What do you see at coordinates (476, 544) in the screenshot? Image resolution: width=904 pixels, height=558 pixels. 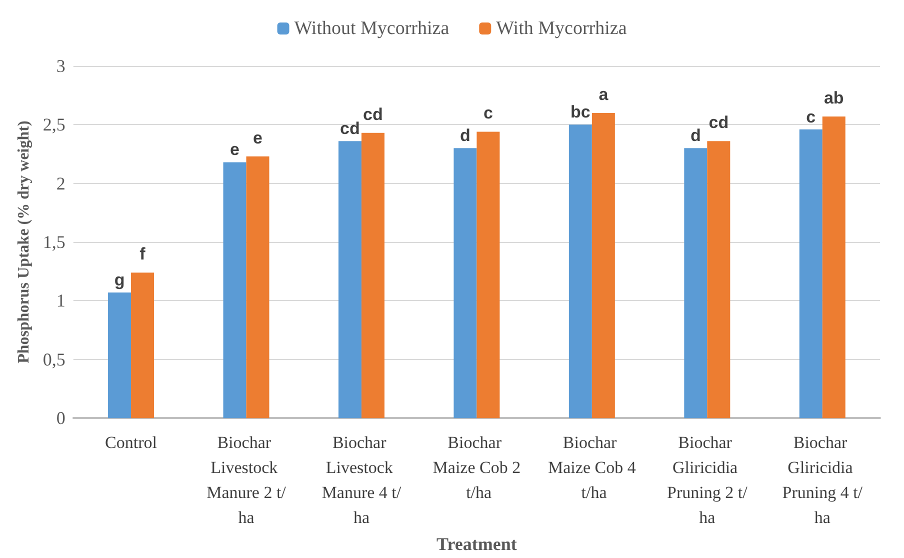 I see `x-axis-title: Treatment` at bounding box center [476, 544].